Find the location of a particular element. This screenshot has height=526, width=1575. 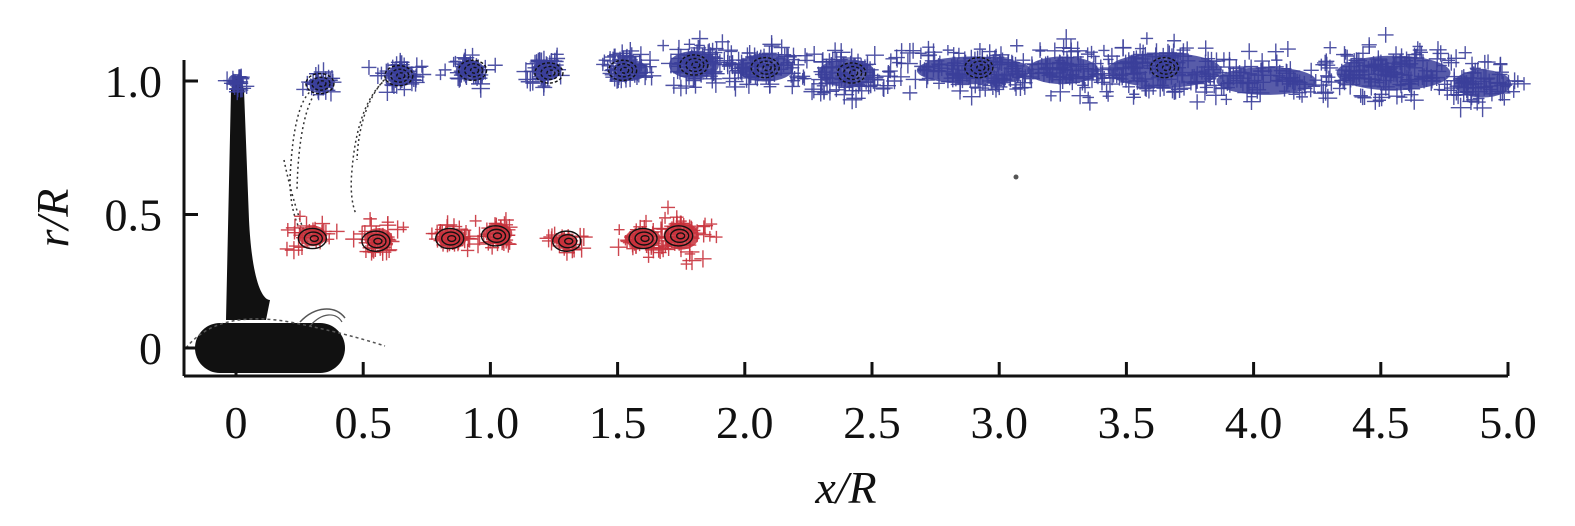

x-tick-label-8: 4.0 is located at coordinates (1254, 422).